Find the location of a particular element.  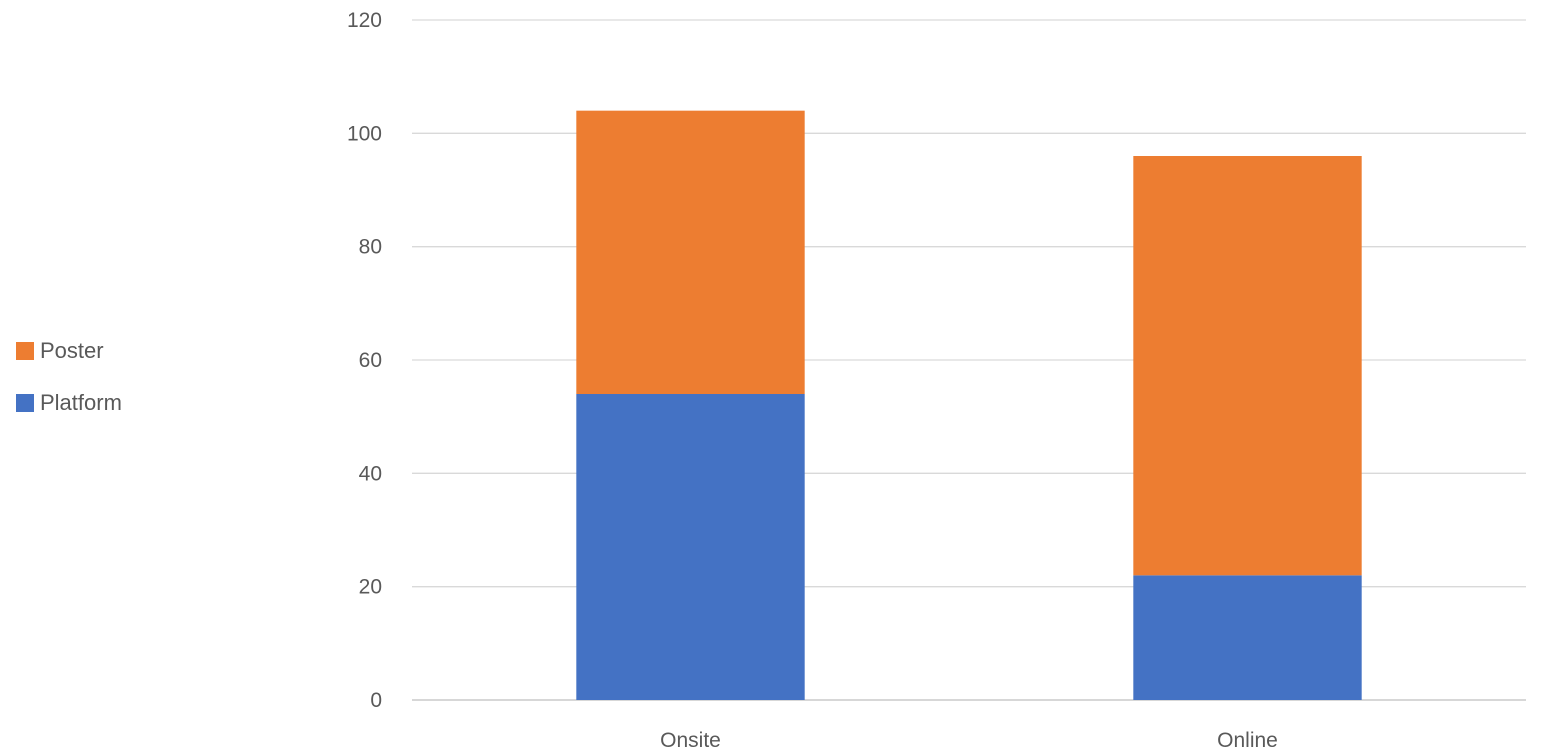

y-tick-label: 0 is located at coordinates (376, 700).